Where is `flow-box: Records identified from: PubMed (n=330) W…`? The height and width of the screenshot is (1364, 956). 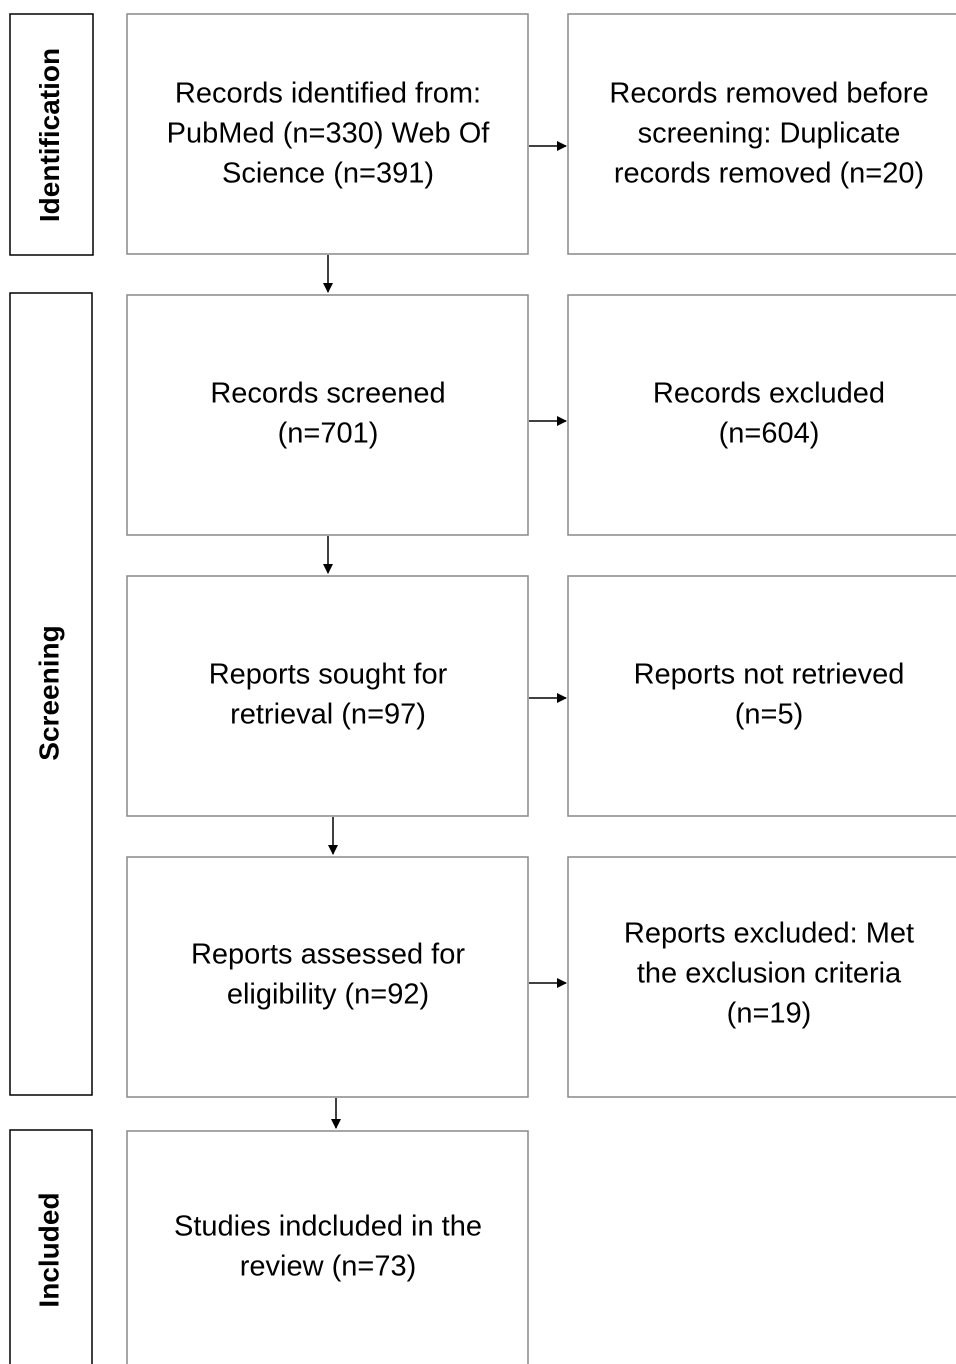
flow-box: Records identified from: PubMed (n=330) W… is located at coordinates (327, 134).